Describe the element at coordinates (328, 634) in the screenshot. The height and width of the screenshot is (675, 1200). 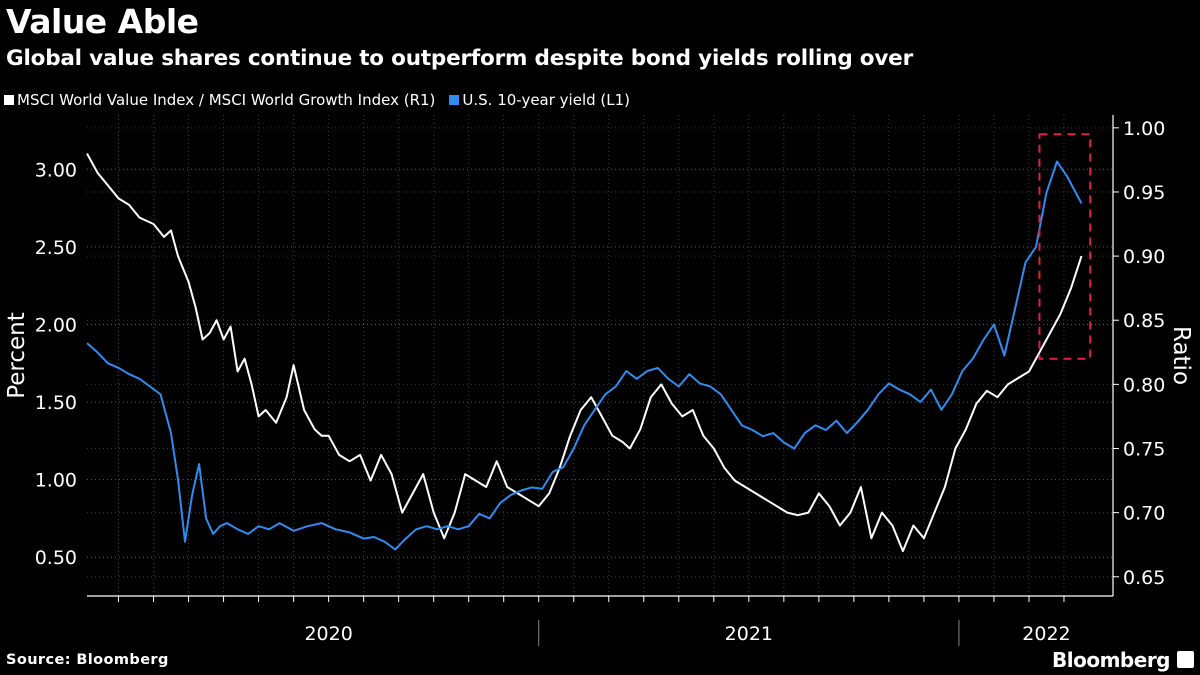
I see `x-tick-label: 2020` at that location.